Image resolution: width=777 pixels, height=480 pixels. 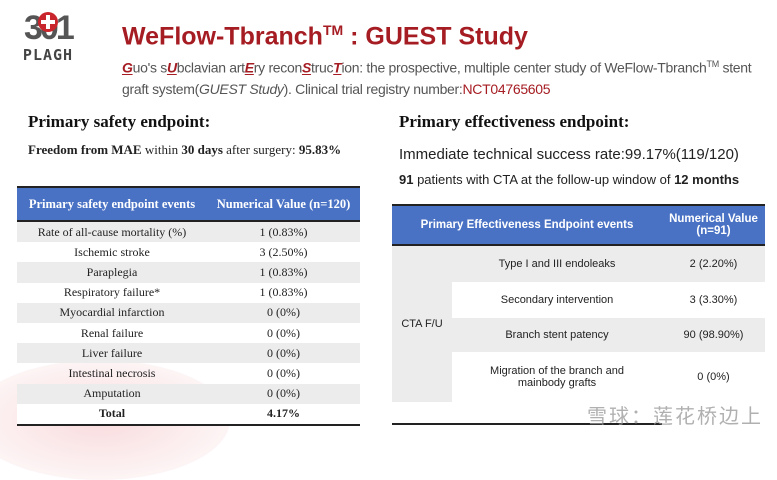 What do you see at coordinates (112, 251) in the screenshot?
I see `event-cell: Ischemic stroke` at bounding box center [112, 251].